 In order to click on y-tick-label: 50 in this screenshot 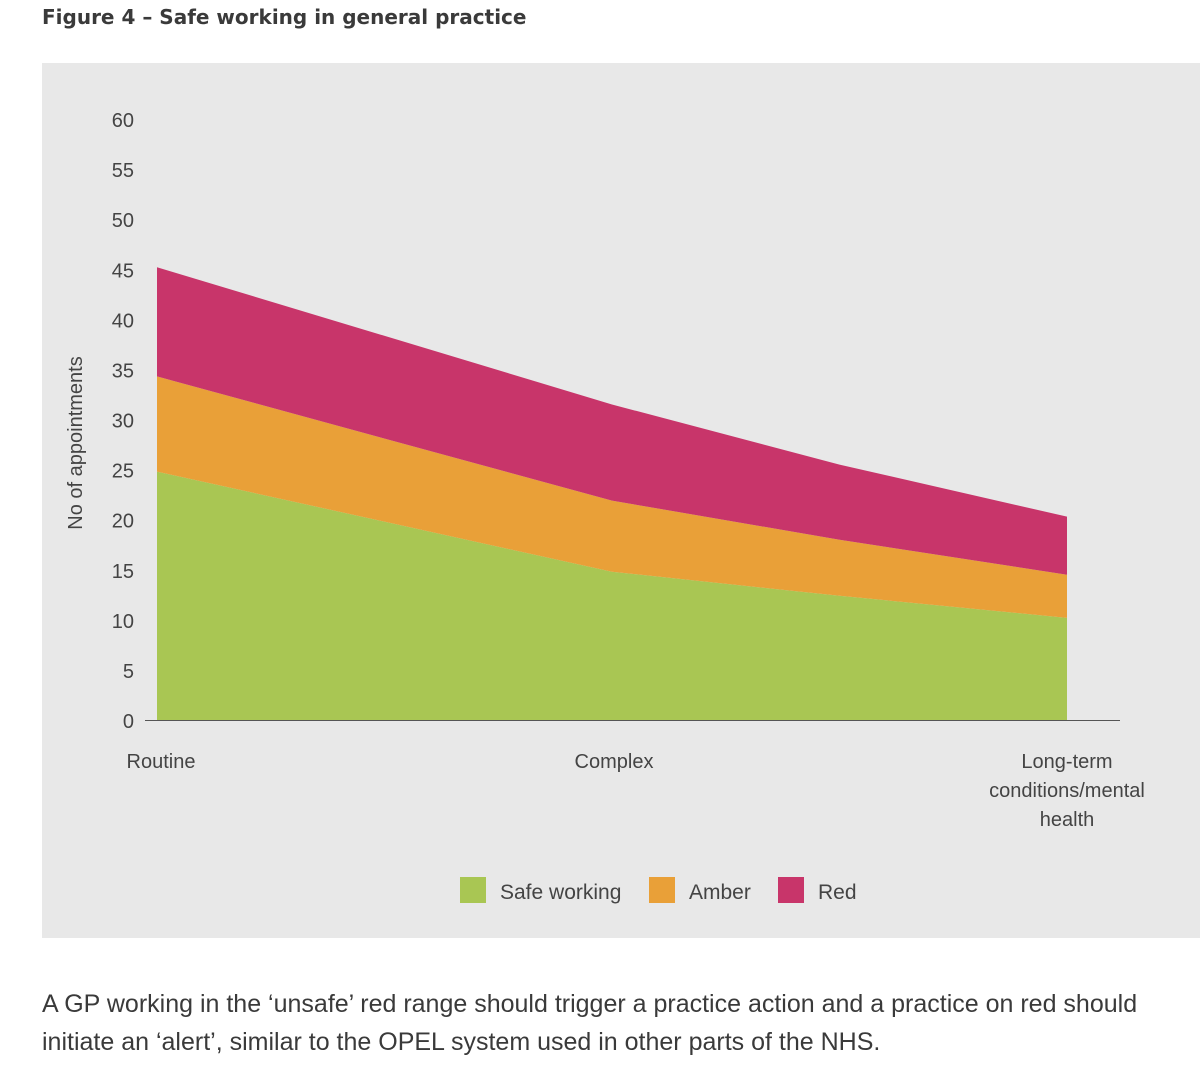, I will do `click(123, 221)`.